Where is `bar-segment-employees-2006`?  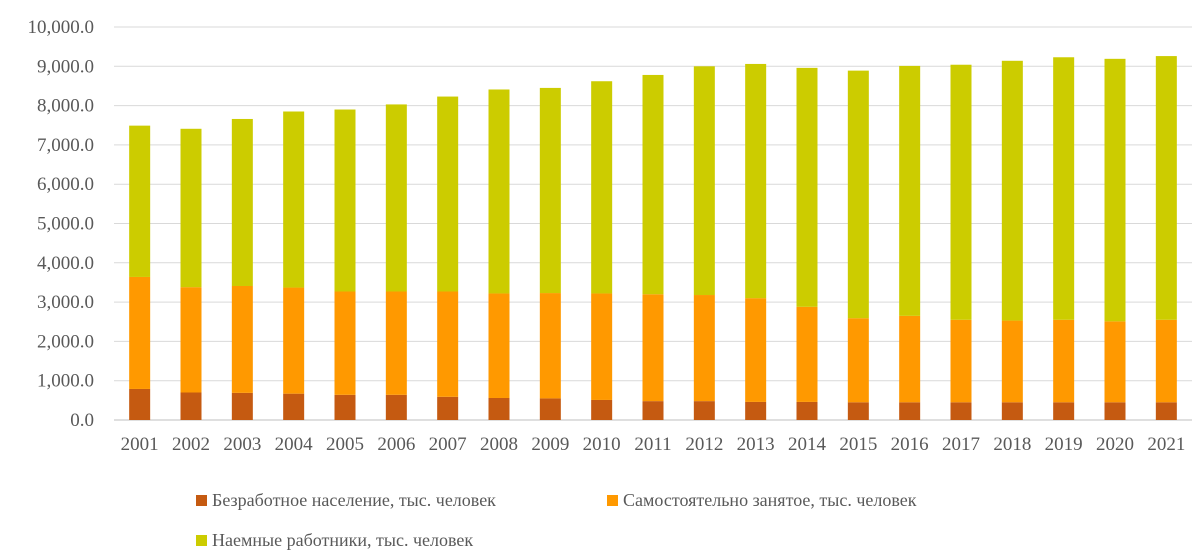
bar-segment-employees-2006 is located at coordinates (396, 198).